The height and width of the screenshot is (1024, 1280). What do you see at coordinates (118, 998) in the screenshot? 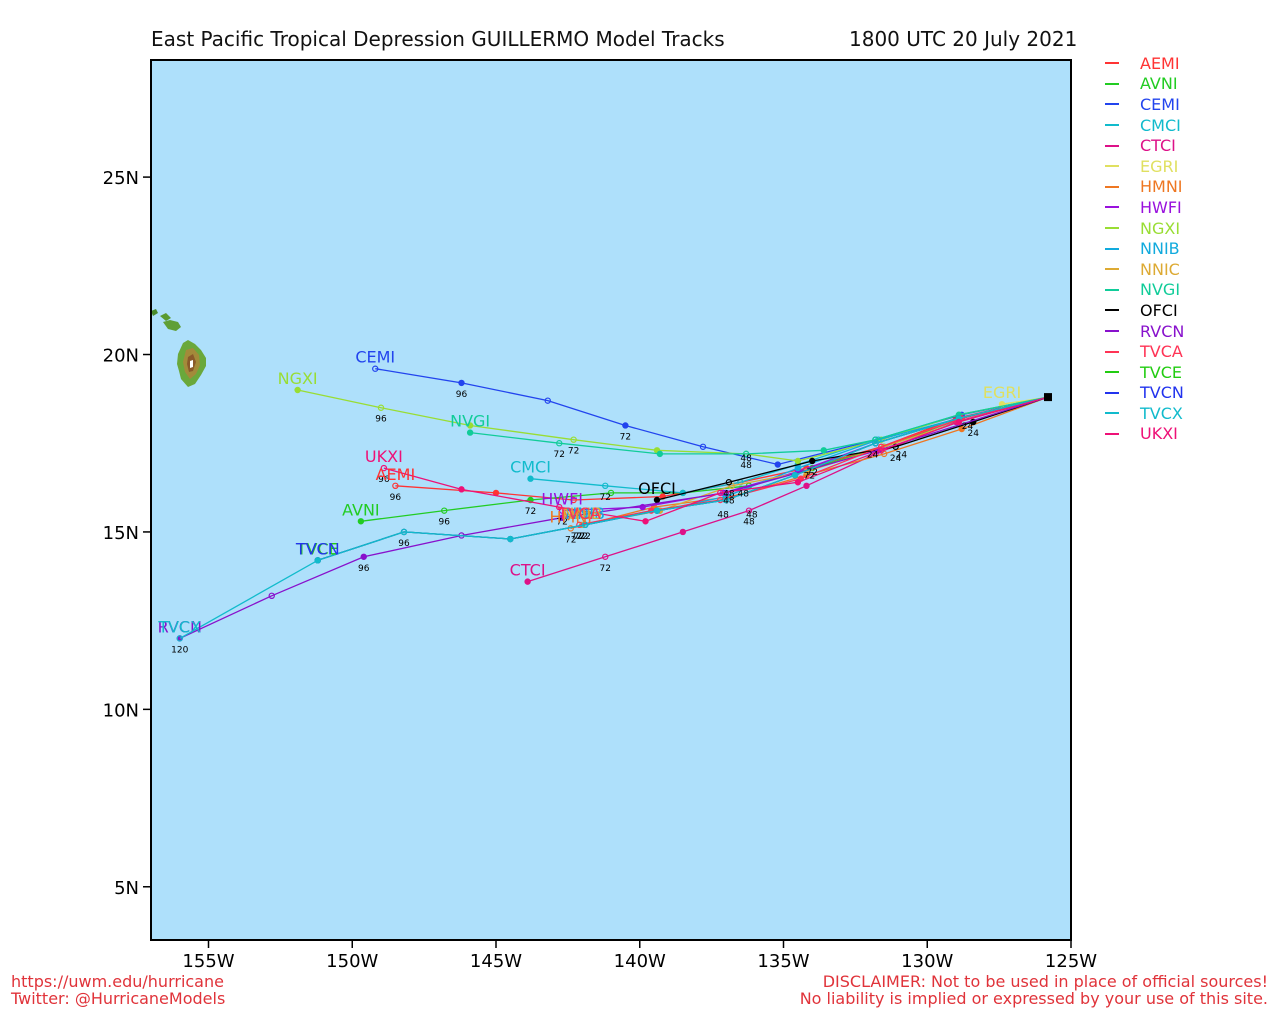
I see `footer-twitter: Twitter: @HurricaneModels` at bounding box center [118, 998].